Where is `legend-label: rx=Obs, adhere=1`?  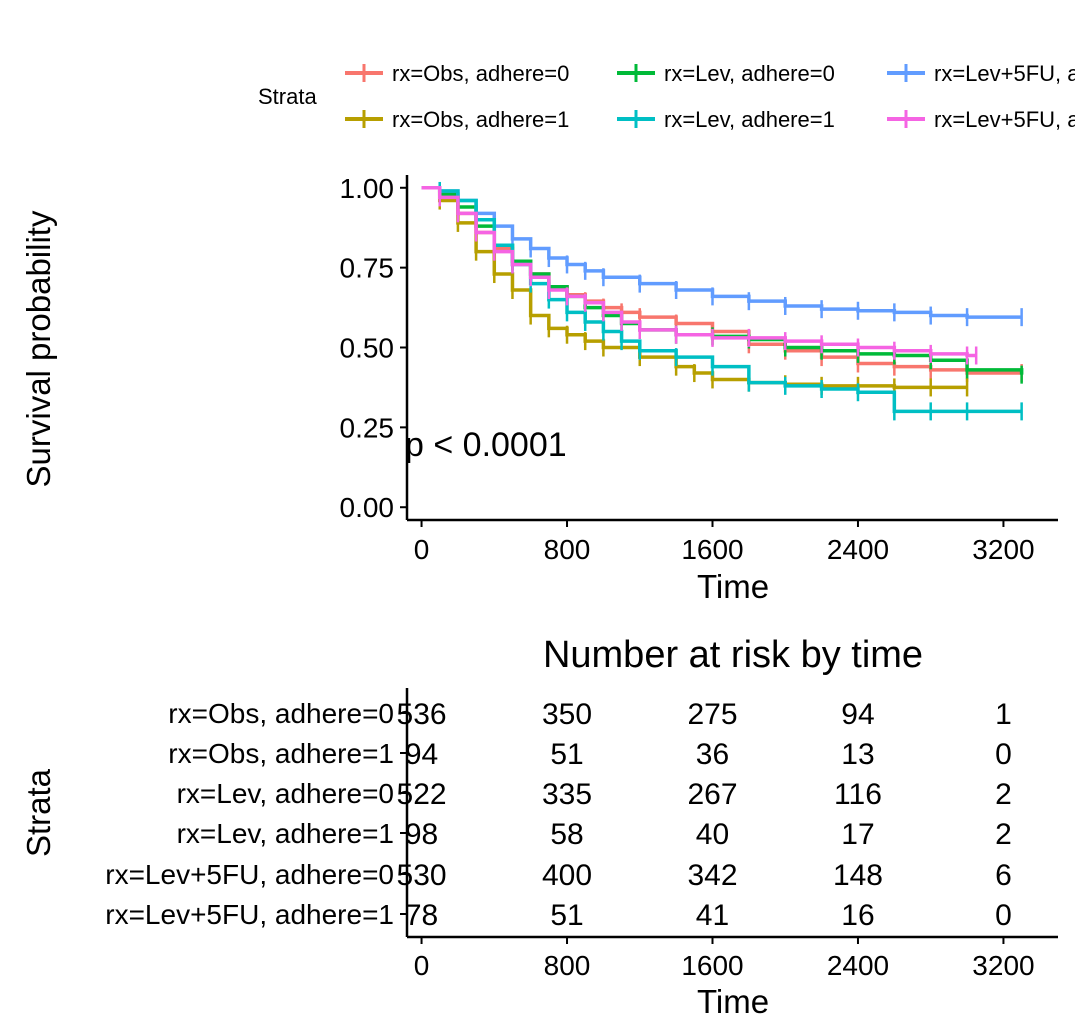 legend-label: rx=Obs, adhere=1 is located at coordinates (480, 119).